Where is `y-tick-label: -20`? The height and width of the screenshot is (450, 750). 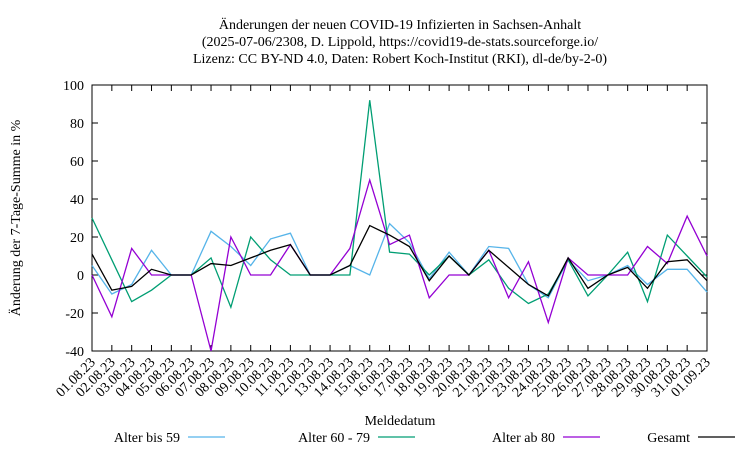
y-tick-label: -20 is located at coordinates (74, 314).